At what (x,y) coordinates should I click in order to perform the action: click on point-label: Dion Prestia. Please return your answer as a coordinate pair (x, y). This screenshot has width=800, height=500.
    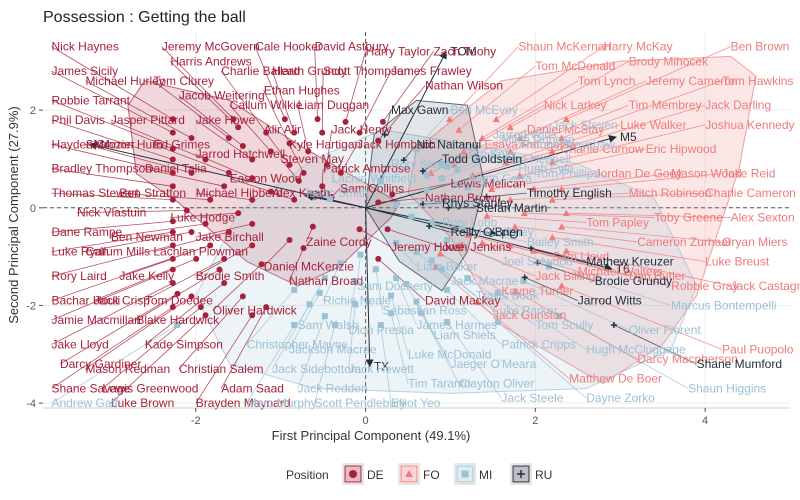
    Looking at the image, I should click on (382, 330).